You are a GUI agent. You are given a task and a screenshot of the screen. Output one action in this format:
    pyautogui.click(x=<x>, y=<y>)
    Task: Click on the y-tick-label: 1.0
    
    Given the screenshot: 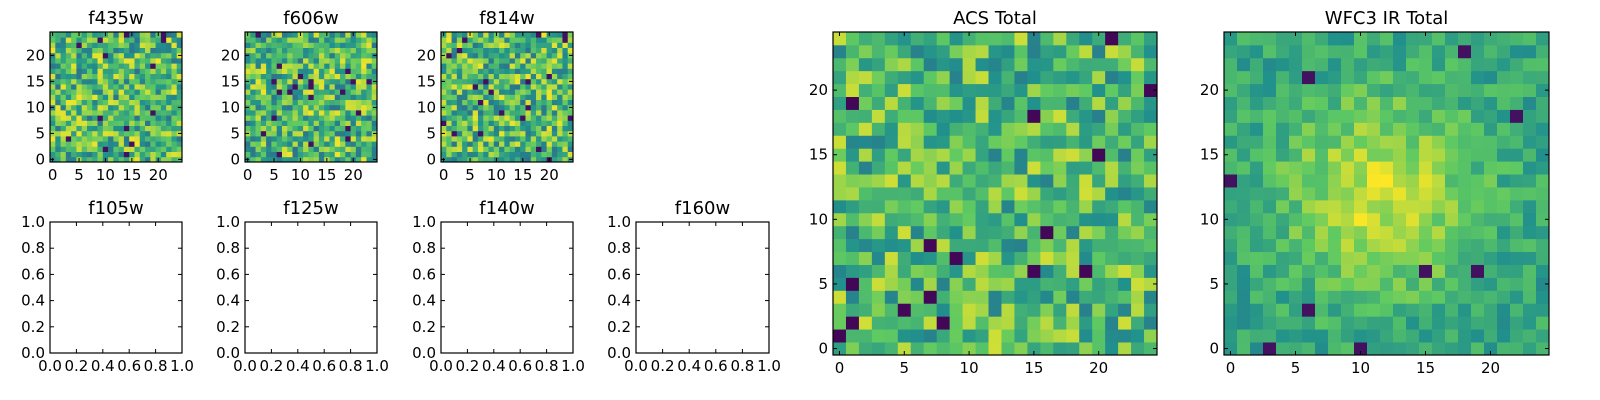 What is the action you would take?
    pyautogui.click(x=424, y=222)
    